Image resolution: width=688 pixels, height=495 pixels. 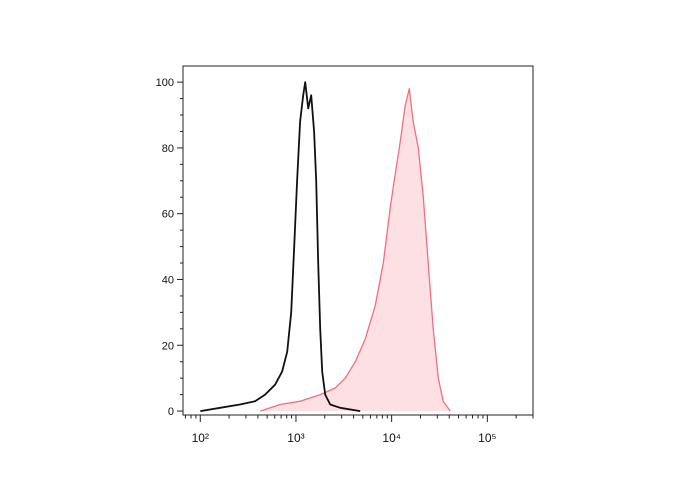 What do you see at coordinates (171, 412) in the screenshot?
I see `y-tick-label: 0` at bounding box center [171, 412].